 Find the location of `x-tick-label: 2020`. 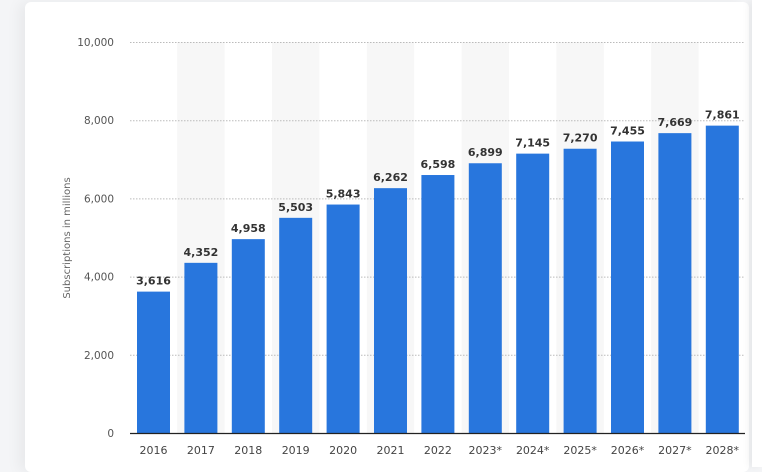

x-tick-label: 2020 is located at coordinates (343, 450).